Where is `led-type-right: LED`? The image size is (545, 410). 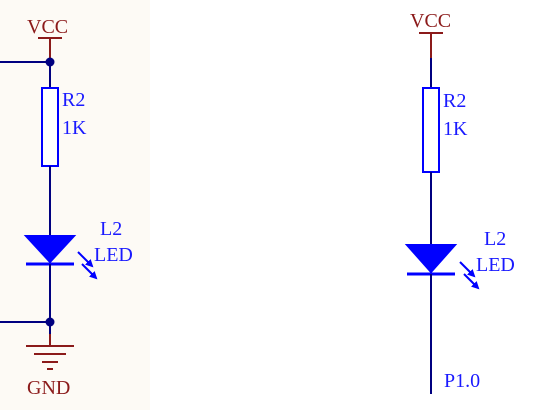 led-type-right: LED is located at coordinates (495, 265).